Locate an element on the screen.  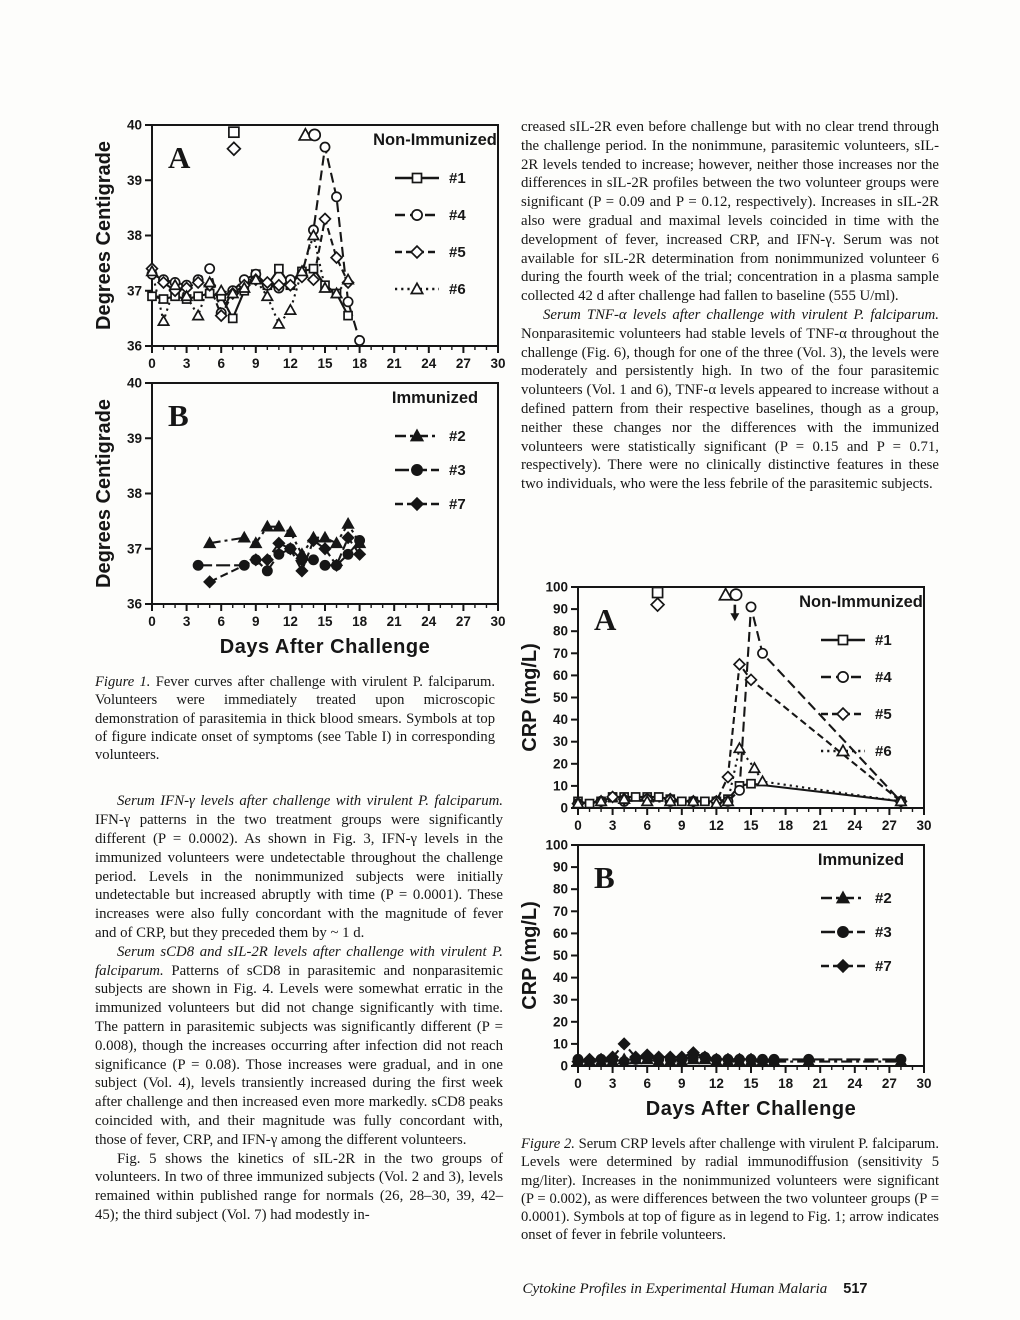
svg-text: #1 is located at coordinates (883, 640).